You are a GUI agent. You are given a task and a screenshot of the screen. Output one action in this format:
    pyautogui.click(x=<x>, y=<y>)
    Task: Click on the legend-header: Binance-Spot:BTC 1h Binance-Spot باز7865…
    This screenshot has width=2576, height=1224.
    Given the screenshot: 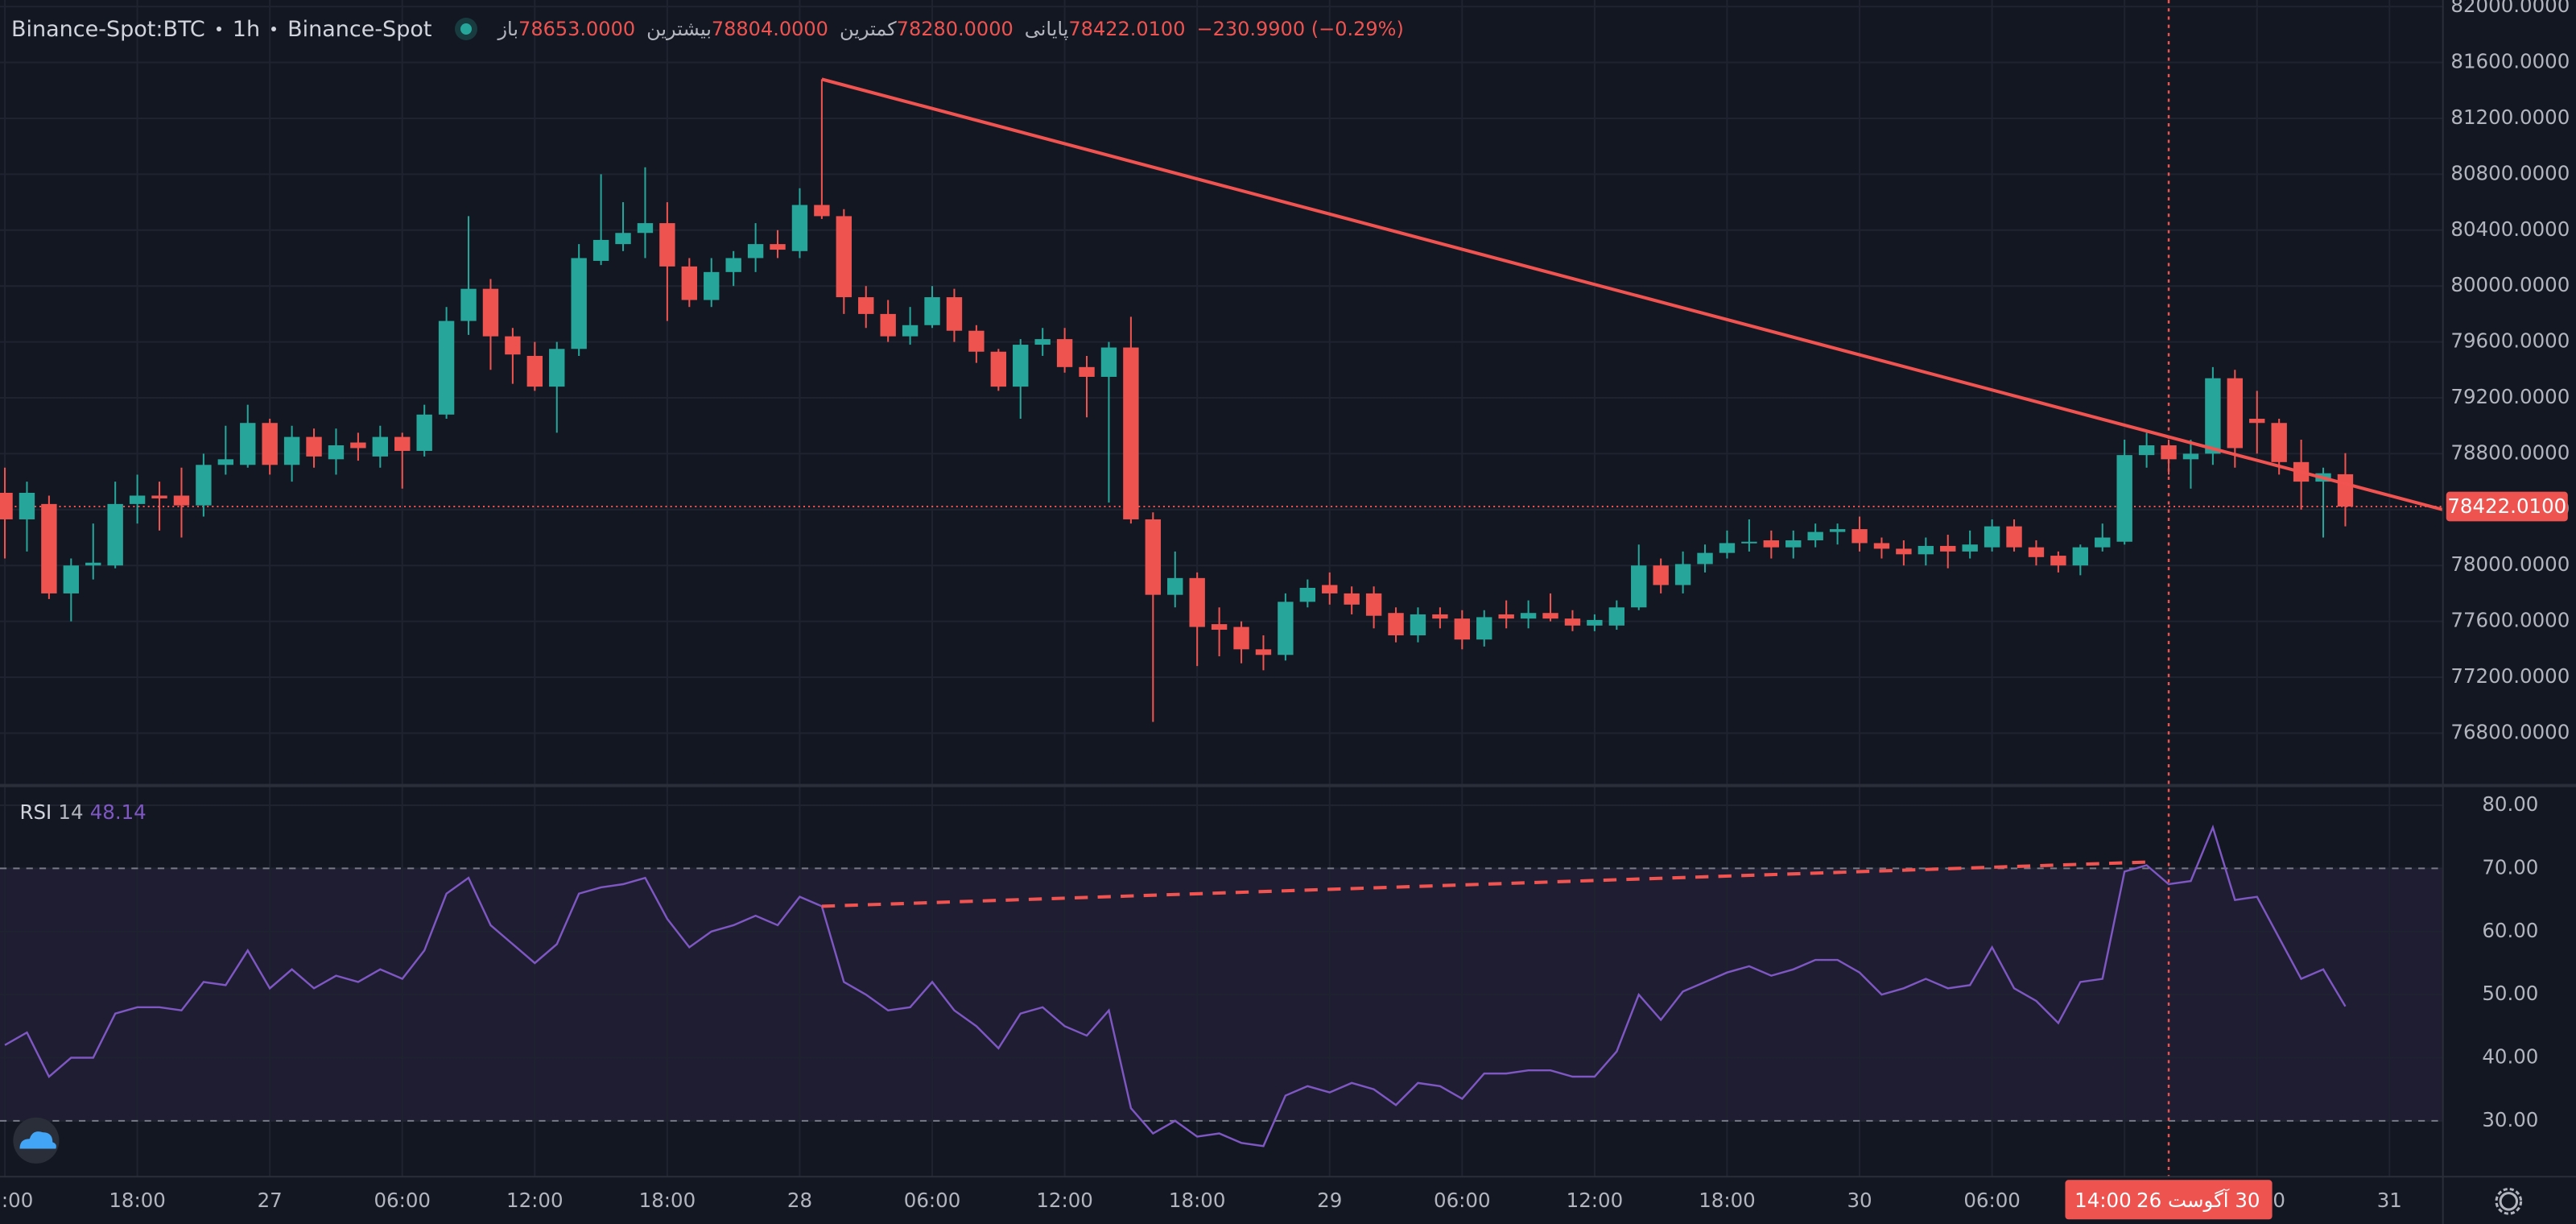 What is the action you would take?
    pyautogui.click(x=707, y=29)
    